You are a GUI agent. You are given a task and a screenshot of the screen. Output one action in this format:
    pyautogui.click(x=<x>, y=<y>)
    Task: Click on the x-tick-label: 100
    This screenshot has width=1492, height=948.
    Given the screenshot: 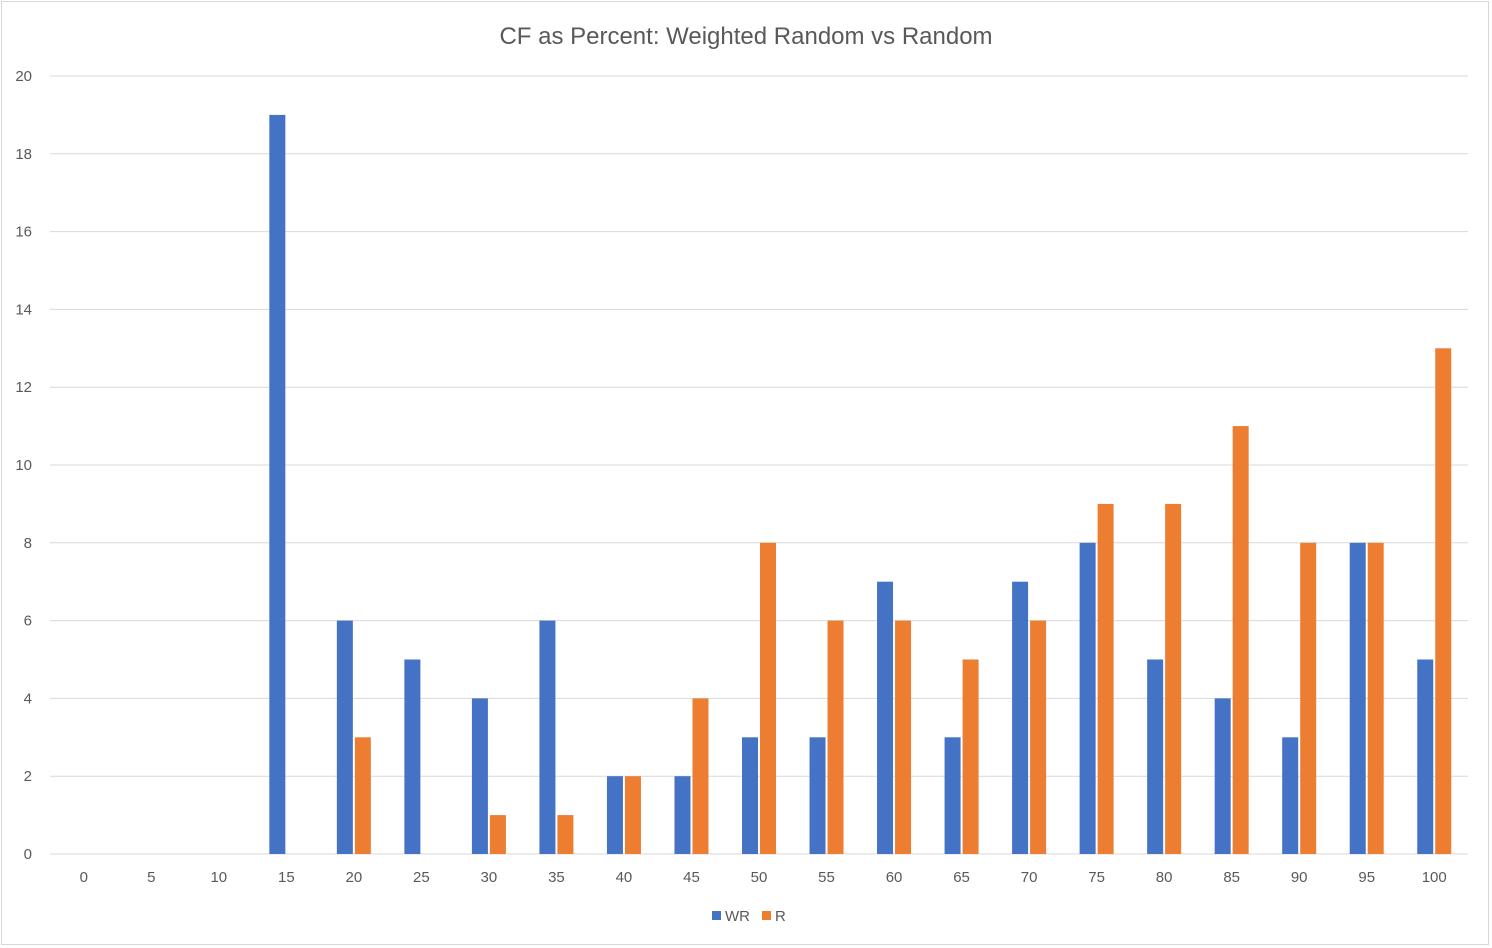 What is the action you would take?
    pyautogui.click(x=1434, y=877)
    